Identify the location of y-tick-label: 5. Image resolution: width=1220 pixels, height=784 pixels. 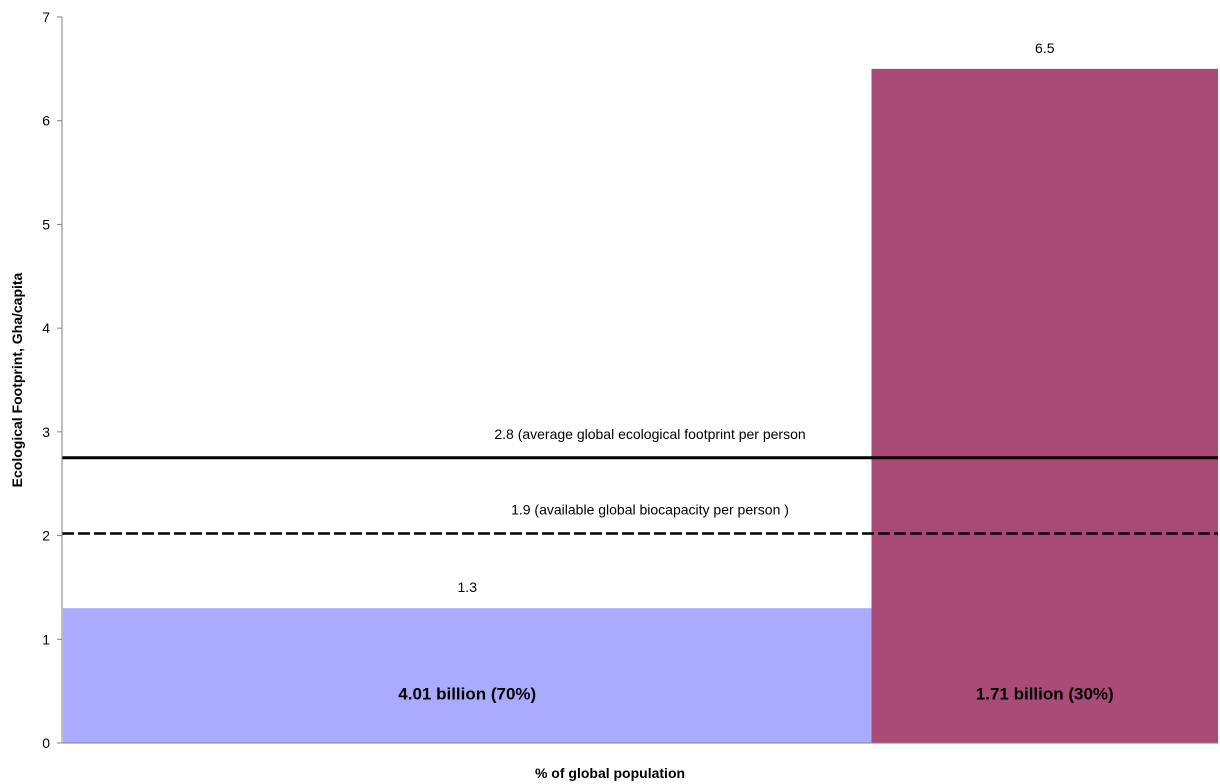
(46, 224).